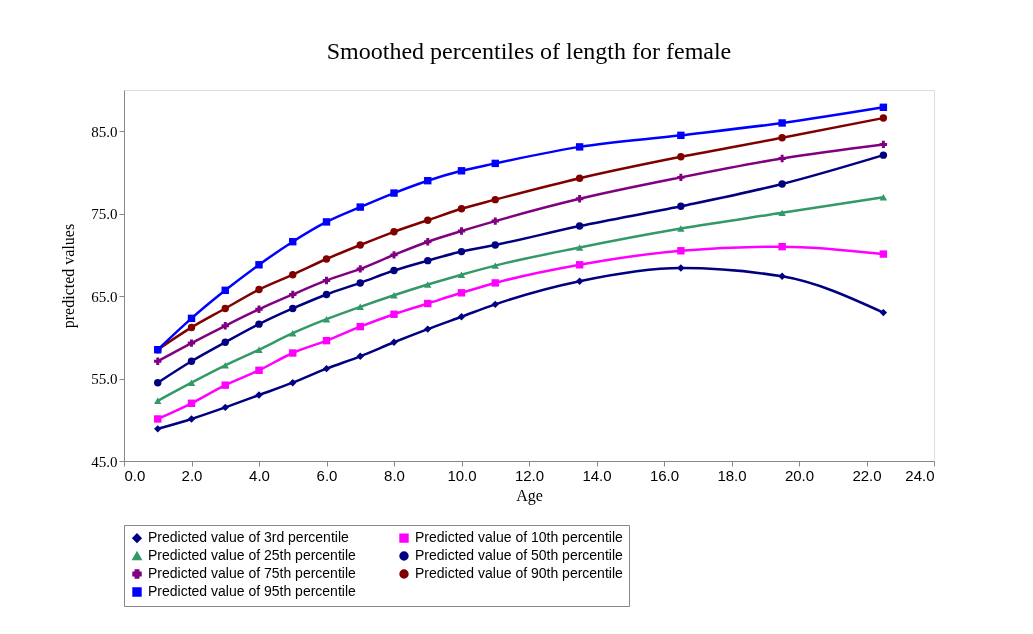  Describe the element at coordinates (664, 475) in the screenshot. I see `x-tick-label: 16.0` at that location.